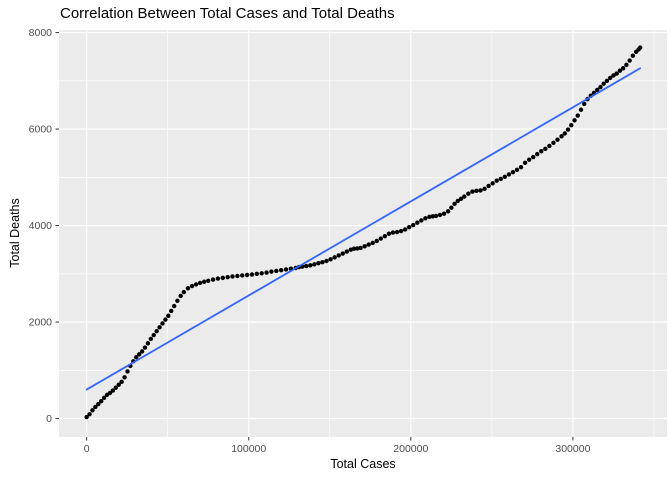  I want to click on x-tick-label: 200000, so click(410, 449).